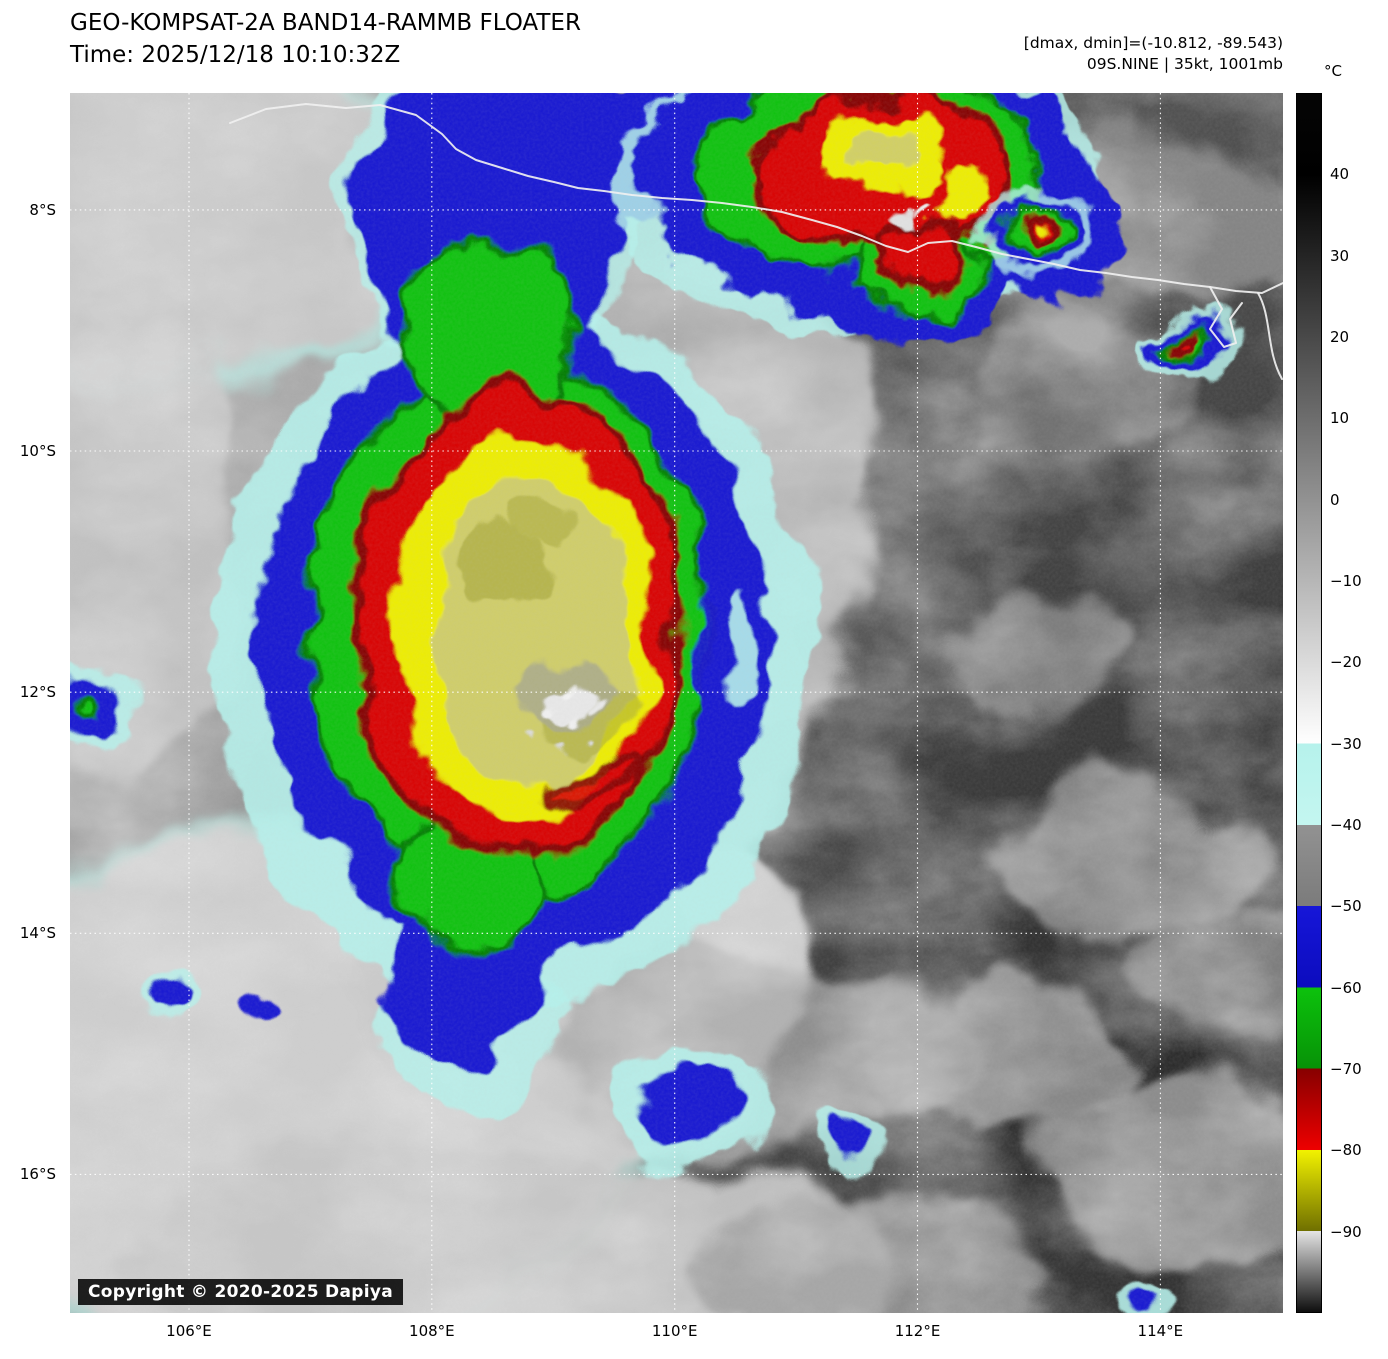 The image size is (1388, 1359). What do you see at coordinates (1346, 743) in the screenshot?
I see `colorbar-tick-label: −30` at bounding box center [1346, 743].